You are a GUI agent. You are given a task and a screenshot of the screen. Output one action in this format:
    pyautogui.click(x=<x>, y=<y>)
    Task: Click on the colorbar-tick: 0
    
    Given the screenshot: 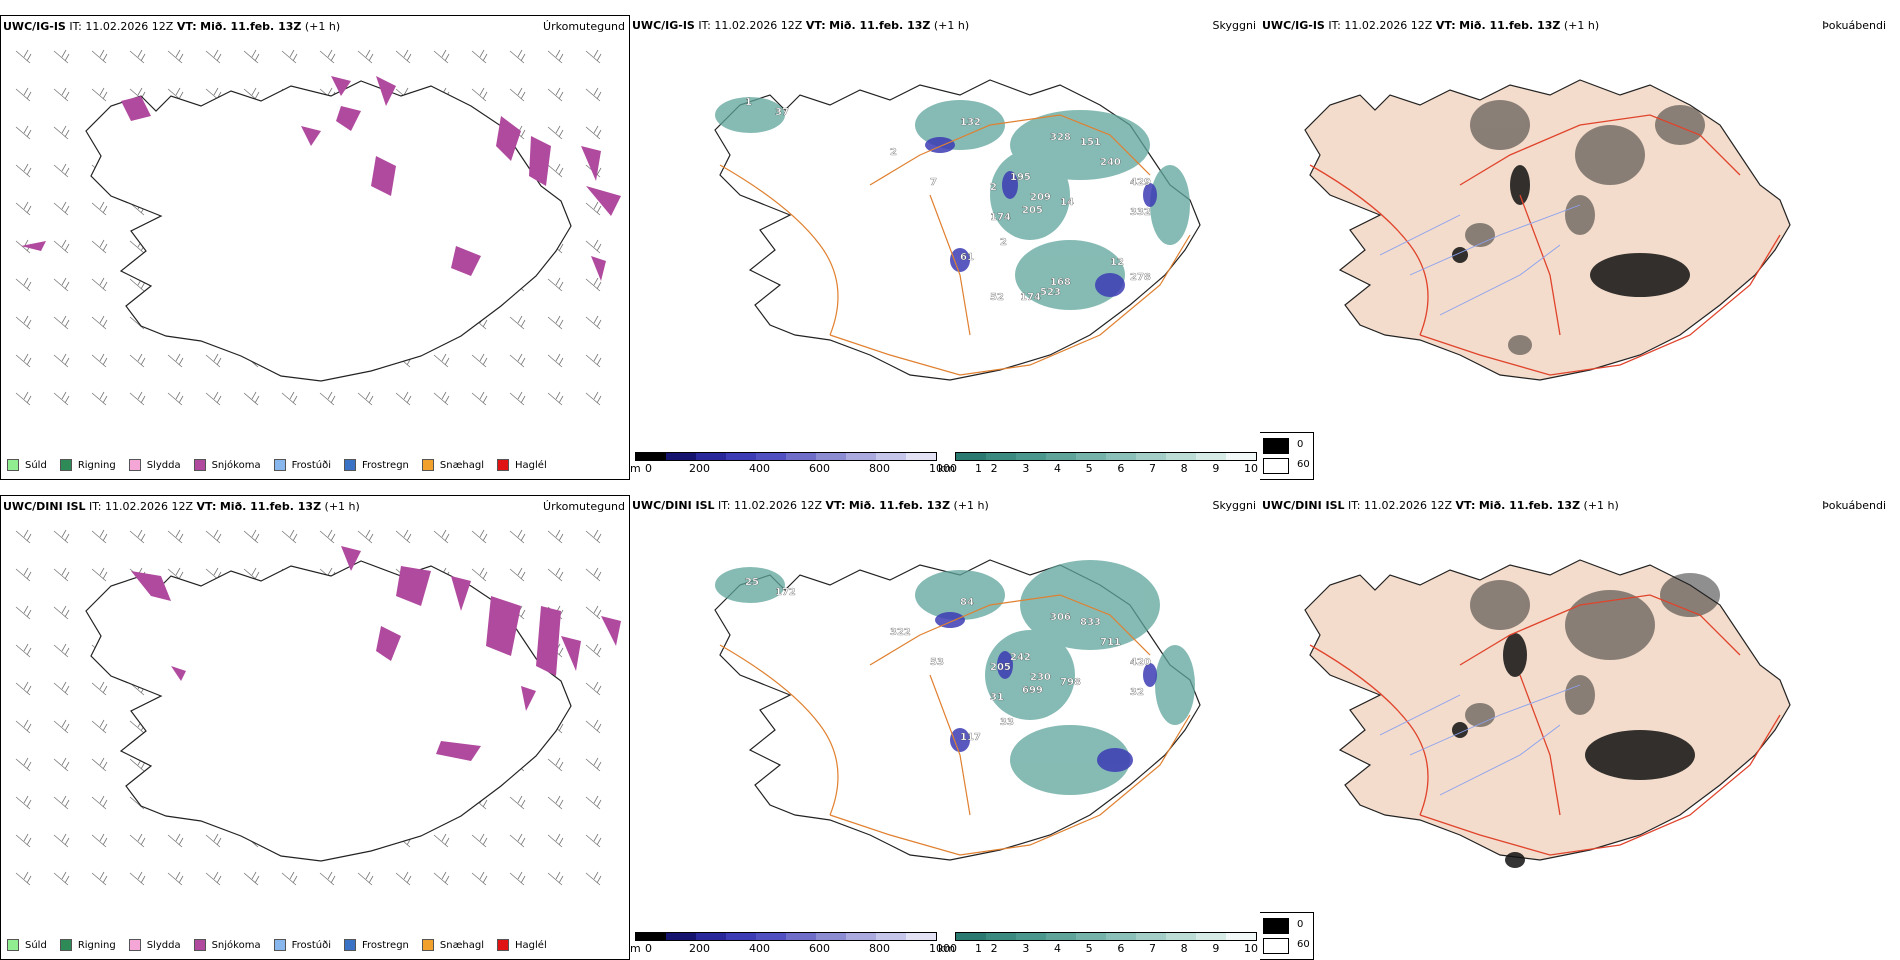 What is the action you would take?
    pyautogui.click(x=648, y=468)
    